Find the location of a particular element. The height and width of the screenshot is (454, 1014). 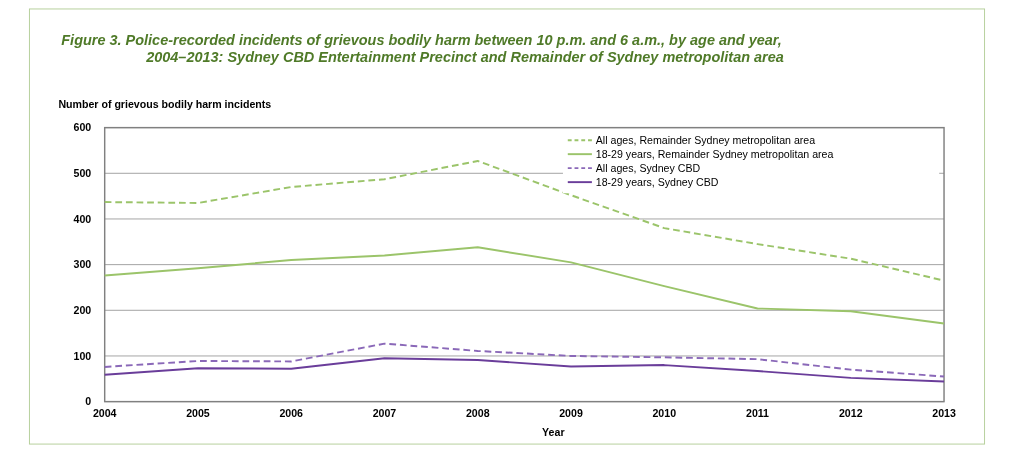

legend-label: 18-29 years, Sydney CBD is located at coordinates (657, 181).